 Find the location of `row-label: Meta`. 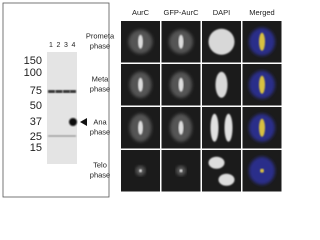

row-label: Meta is located at coordinates (101, 79).